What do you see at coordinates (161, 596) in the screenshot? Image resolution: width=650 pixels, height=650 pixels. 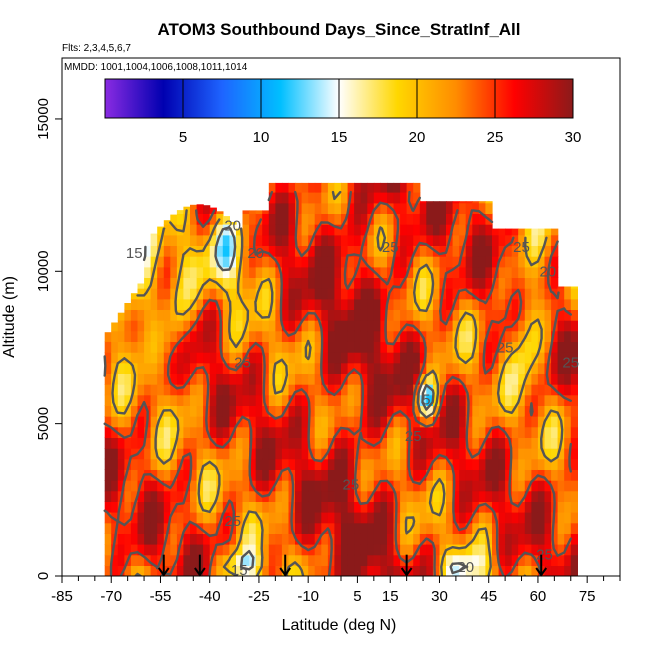 I see `x-tick-label: -55` at bounding box center [161, 596].